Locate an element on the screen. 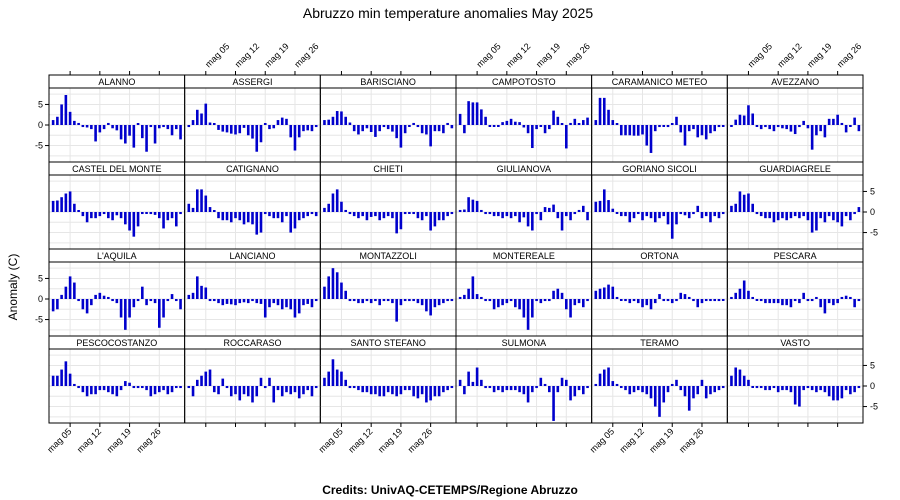 The height and width of the screenshot is (500, 900). panel-label: SULMONA is located at coordinates (524, 343).